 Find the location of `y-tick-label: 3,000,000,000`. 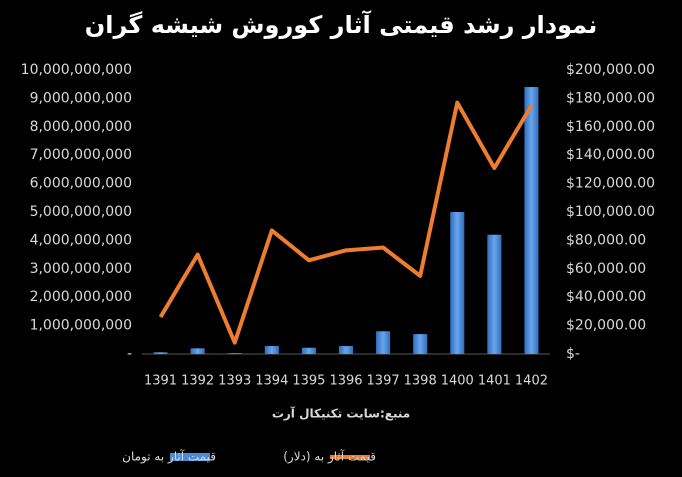

y-tick-label: 3,000,000,000 is located at coordinates (81, 269).